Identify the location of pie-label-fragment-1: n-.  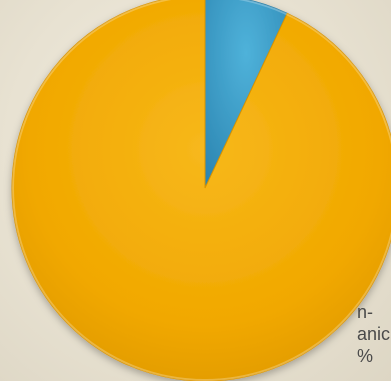
(365, 312).